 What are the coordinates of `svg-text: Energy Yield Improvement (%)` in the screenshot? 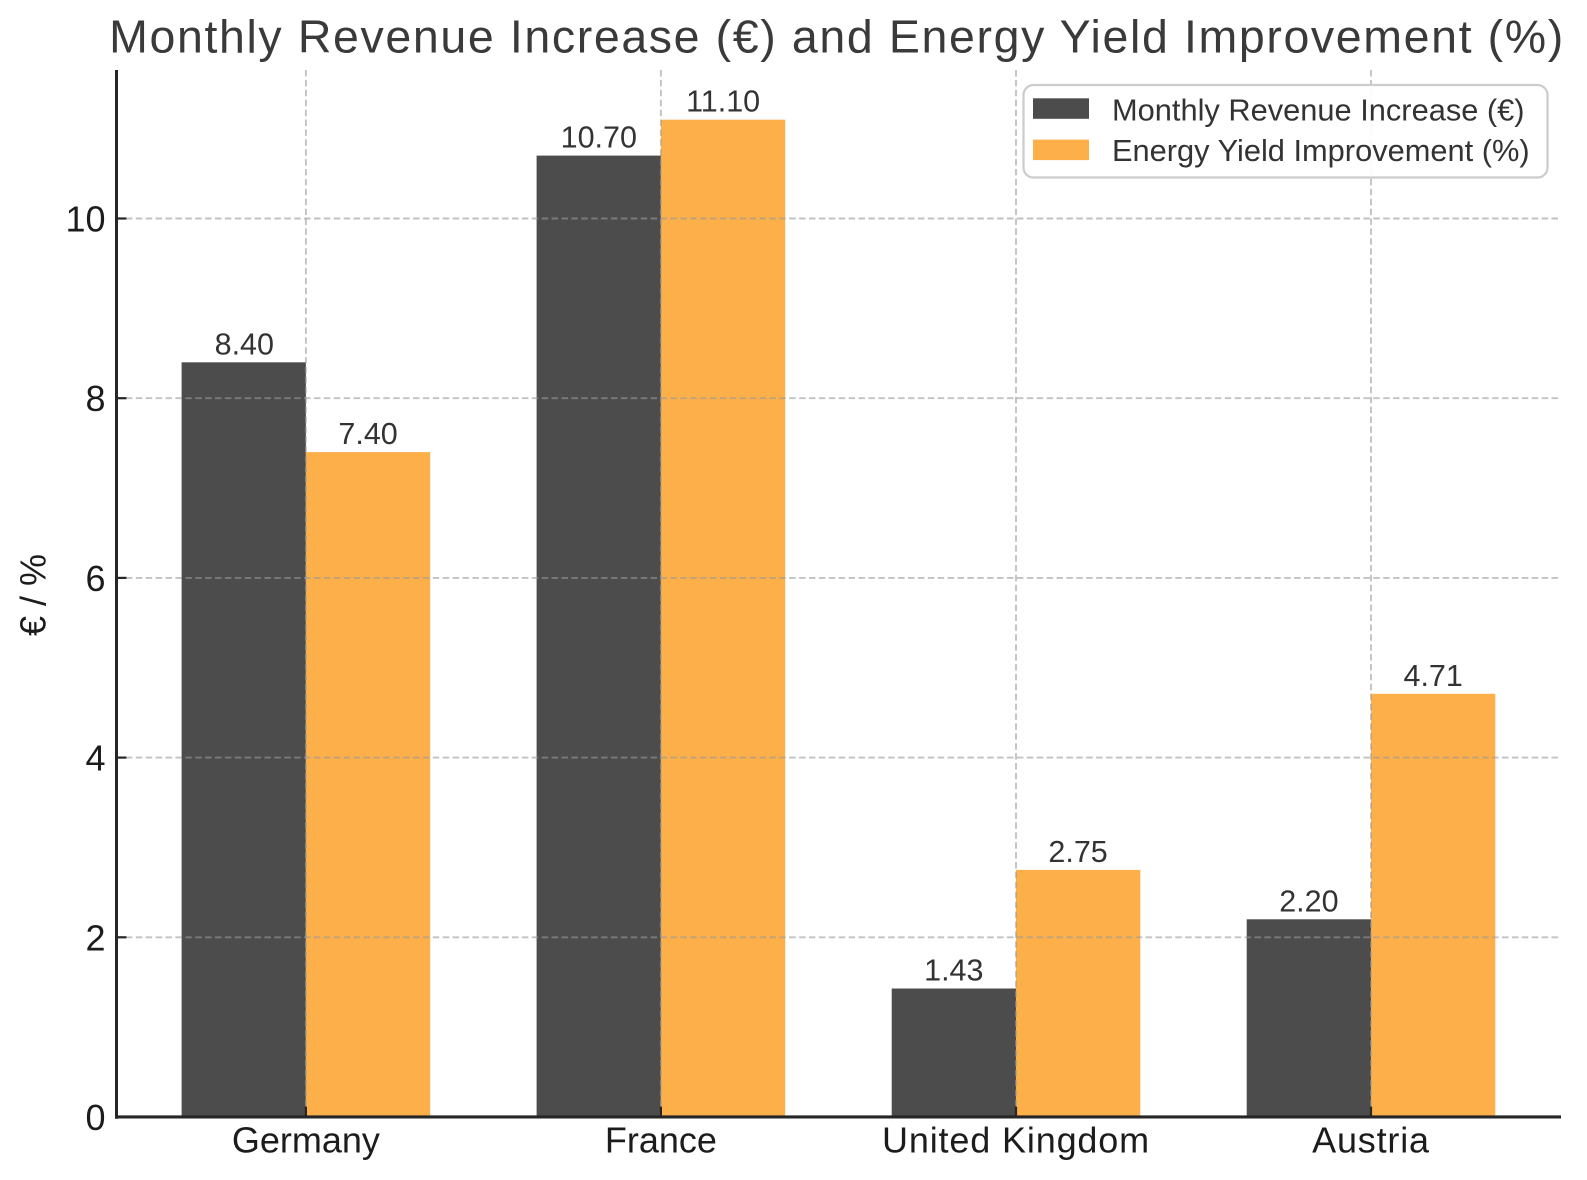 It's located at (1321, 150).